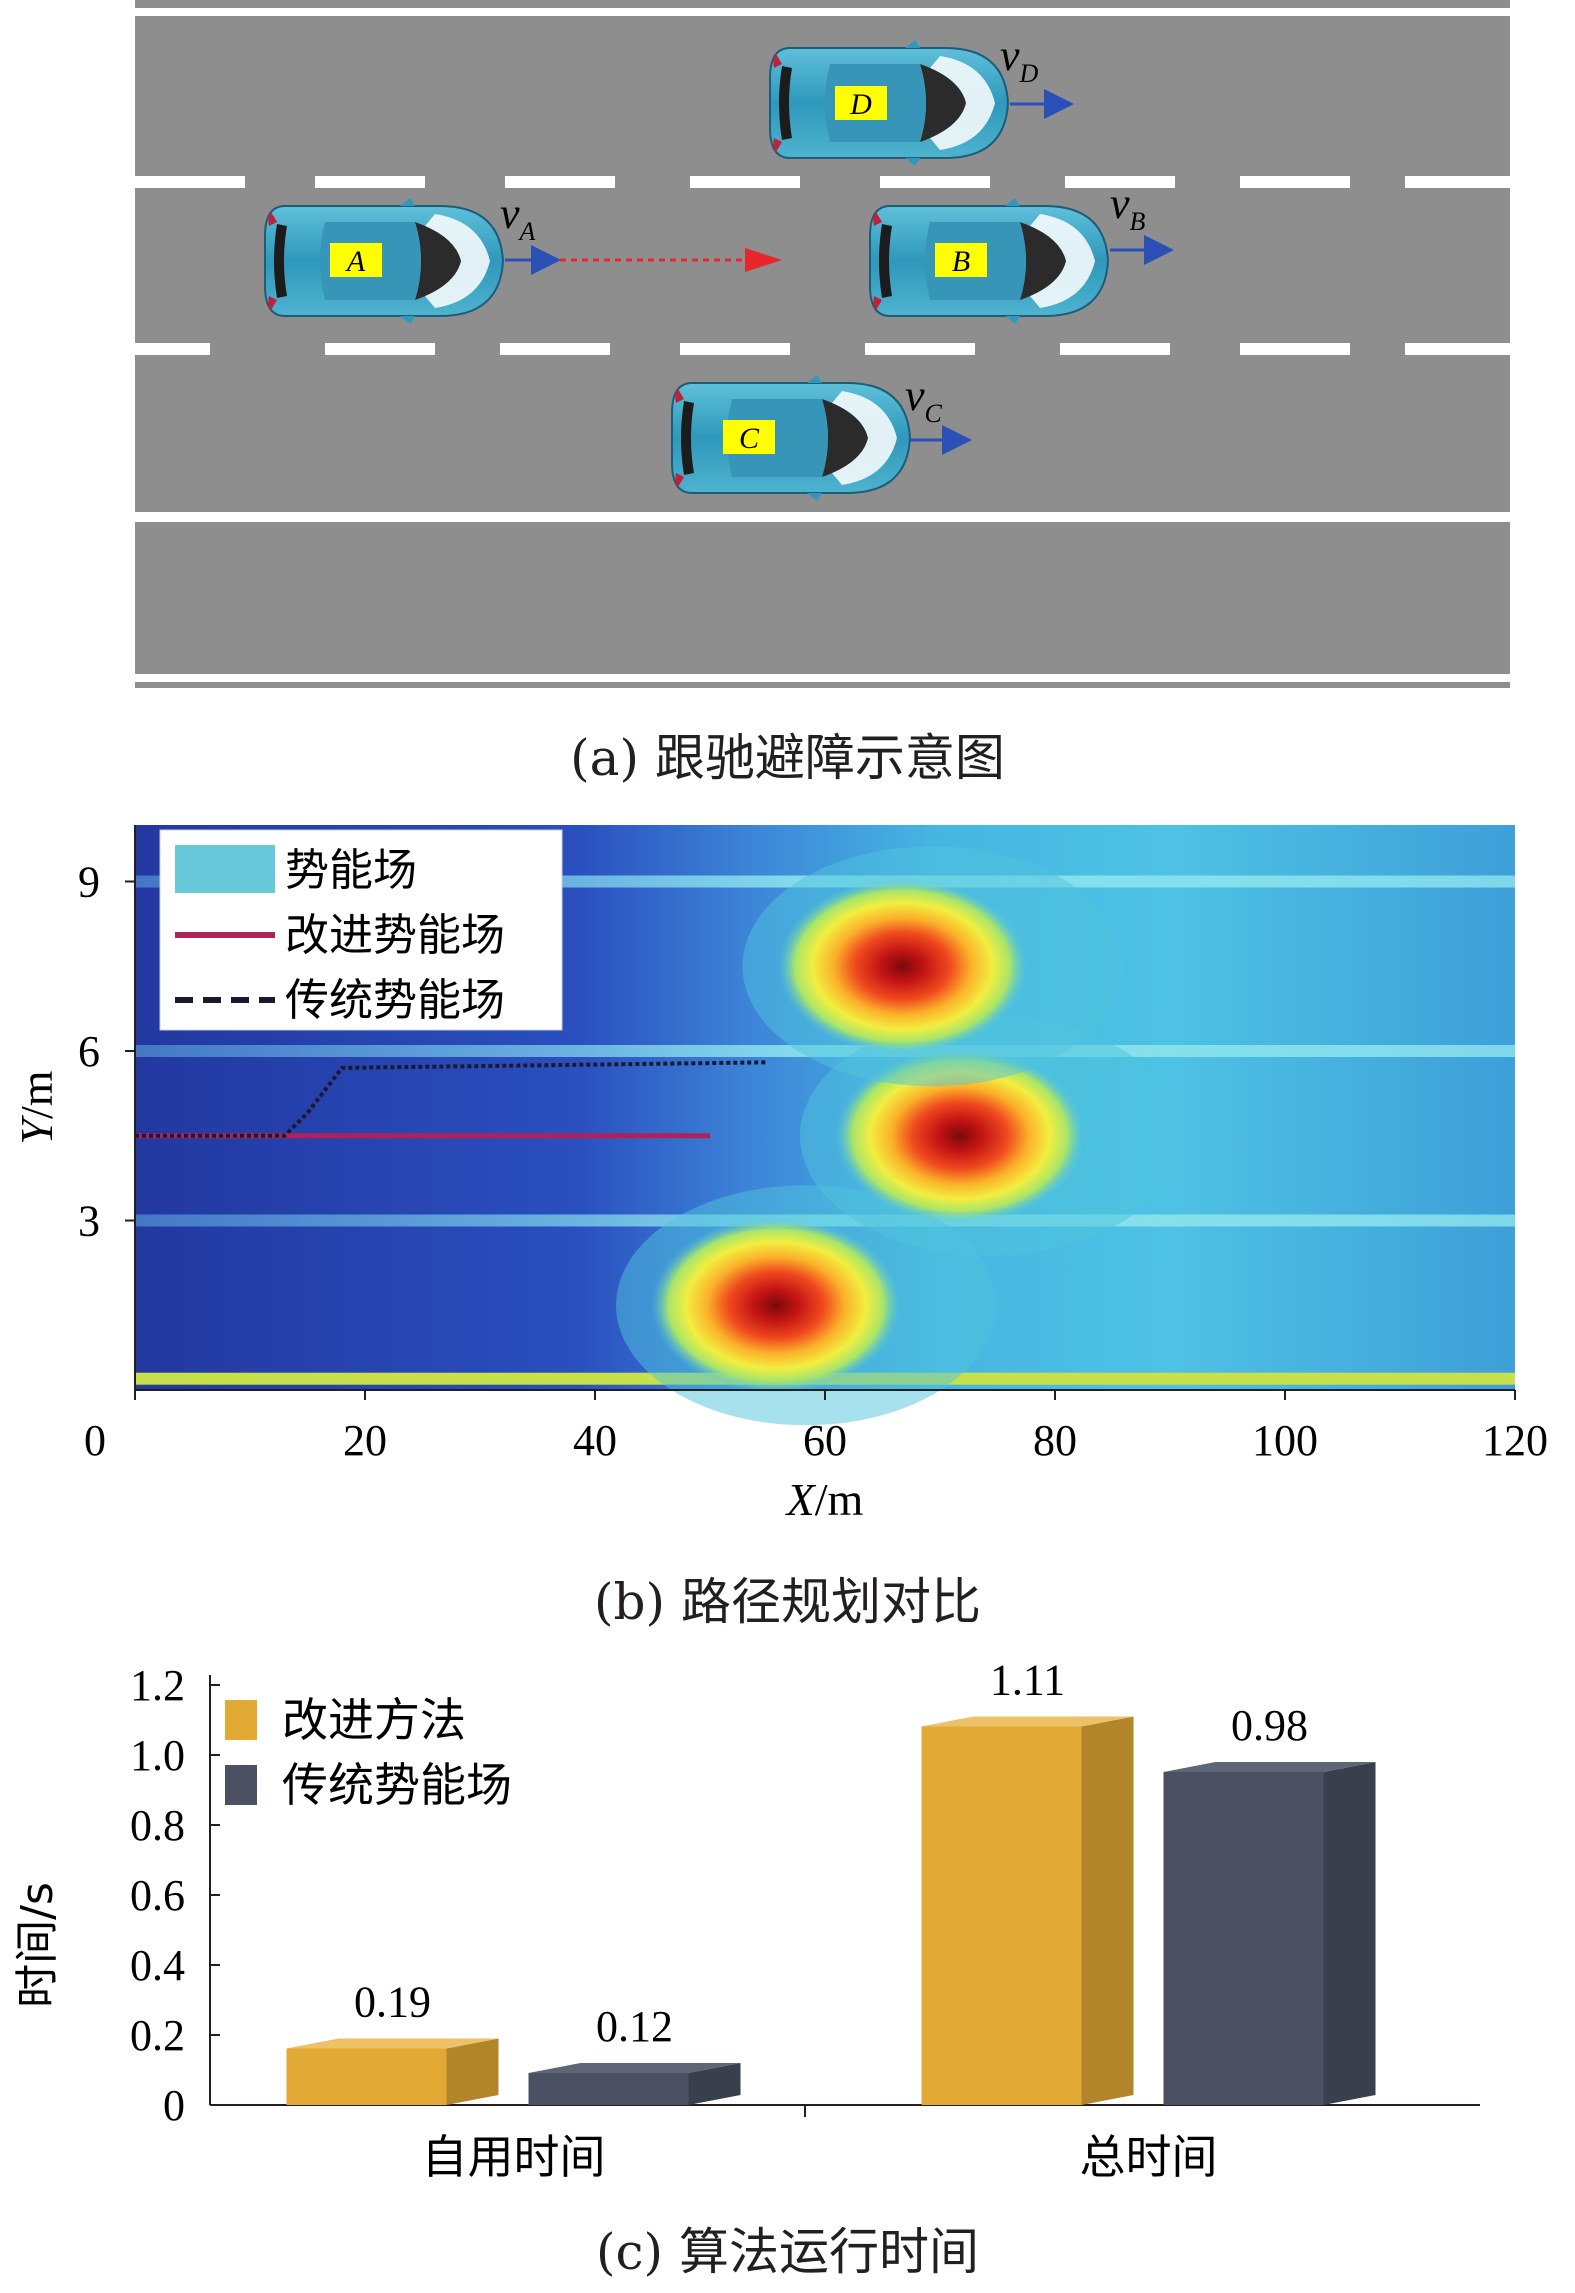  Describe the element at coordinates (1269, 1725) in the screenshot. I see `bar-value-label: 0.98` at that location.